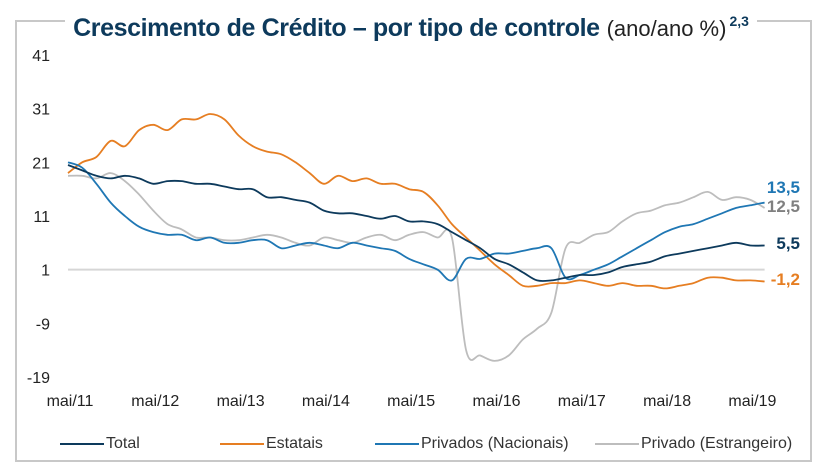 Image resolution: width=822 pixels, height=466 pixels. What do you see at coordinates (739, 21) in the screenshot?
I see `chart-title-footnote: 2,3` at bounding box center [739, 21].